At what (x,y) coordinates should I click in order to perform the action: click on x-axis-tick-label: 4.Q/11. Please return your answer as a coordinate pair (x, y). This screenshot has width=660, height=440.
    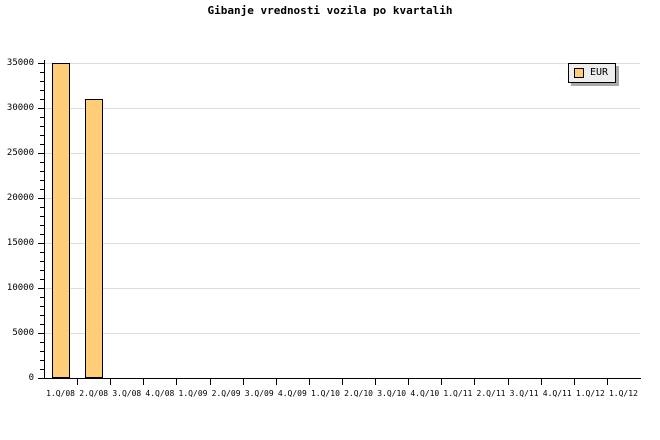
    Looking at the image, I should click on (557, 393).